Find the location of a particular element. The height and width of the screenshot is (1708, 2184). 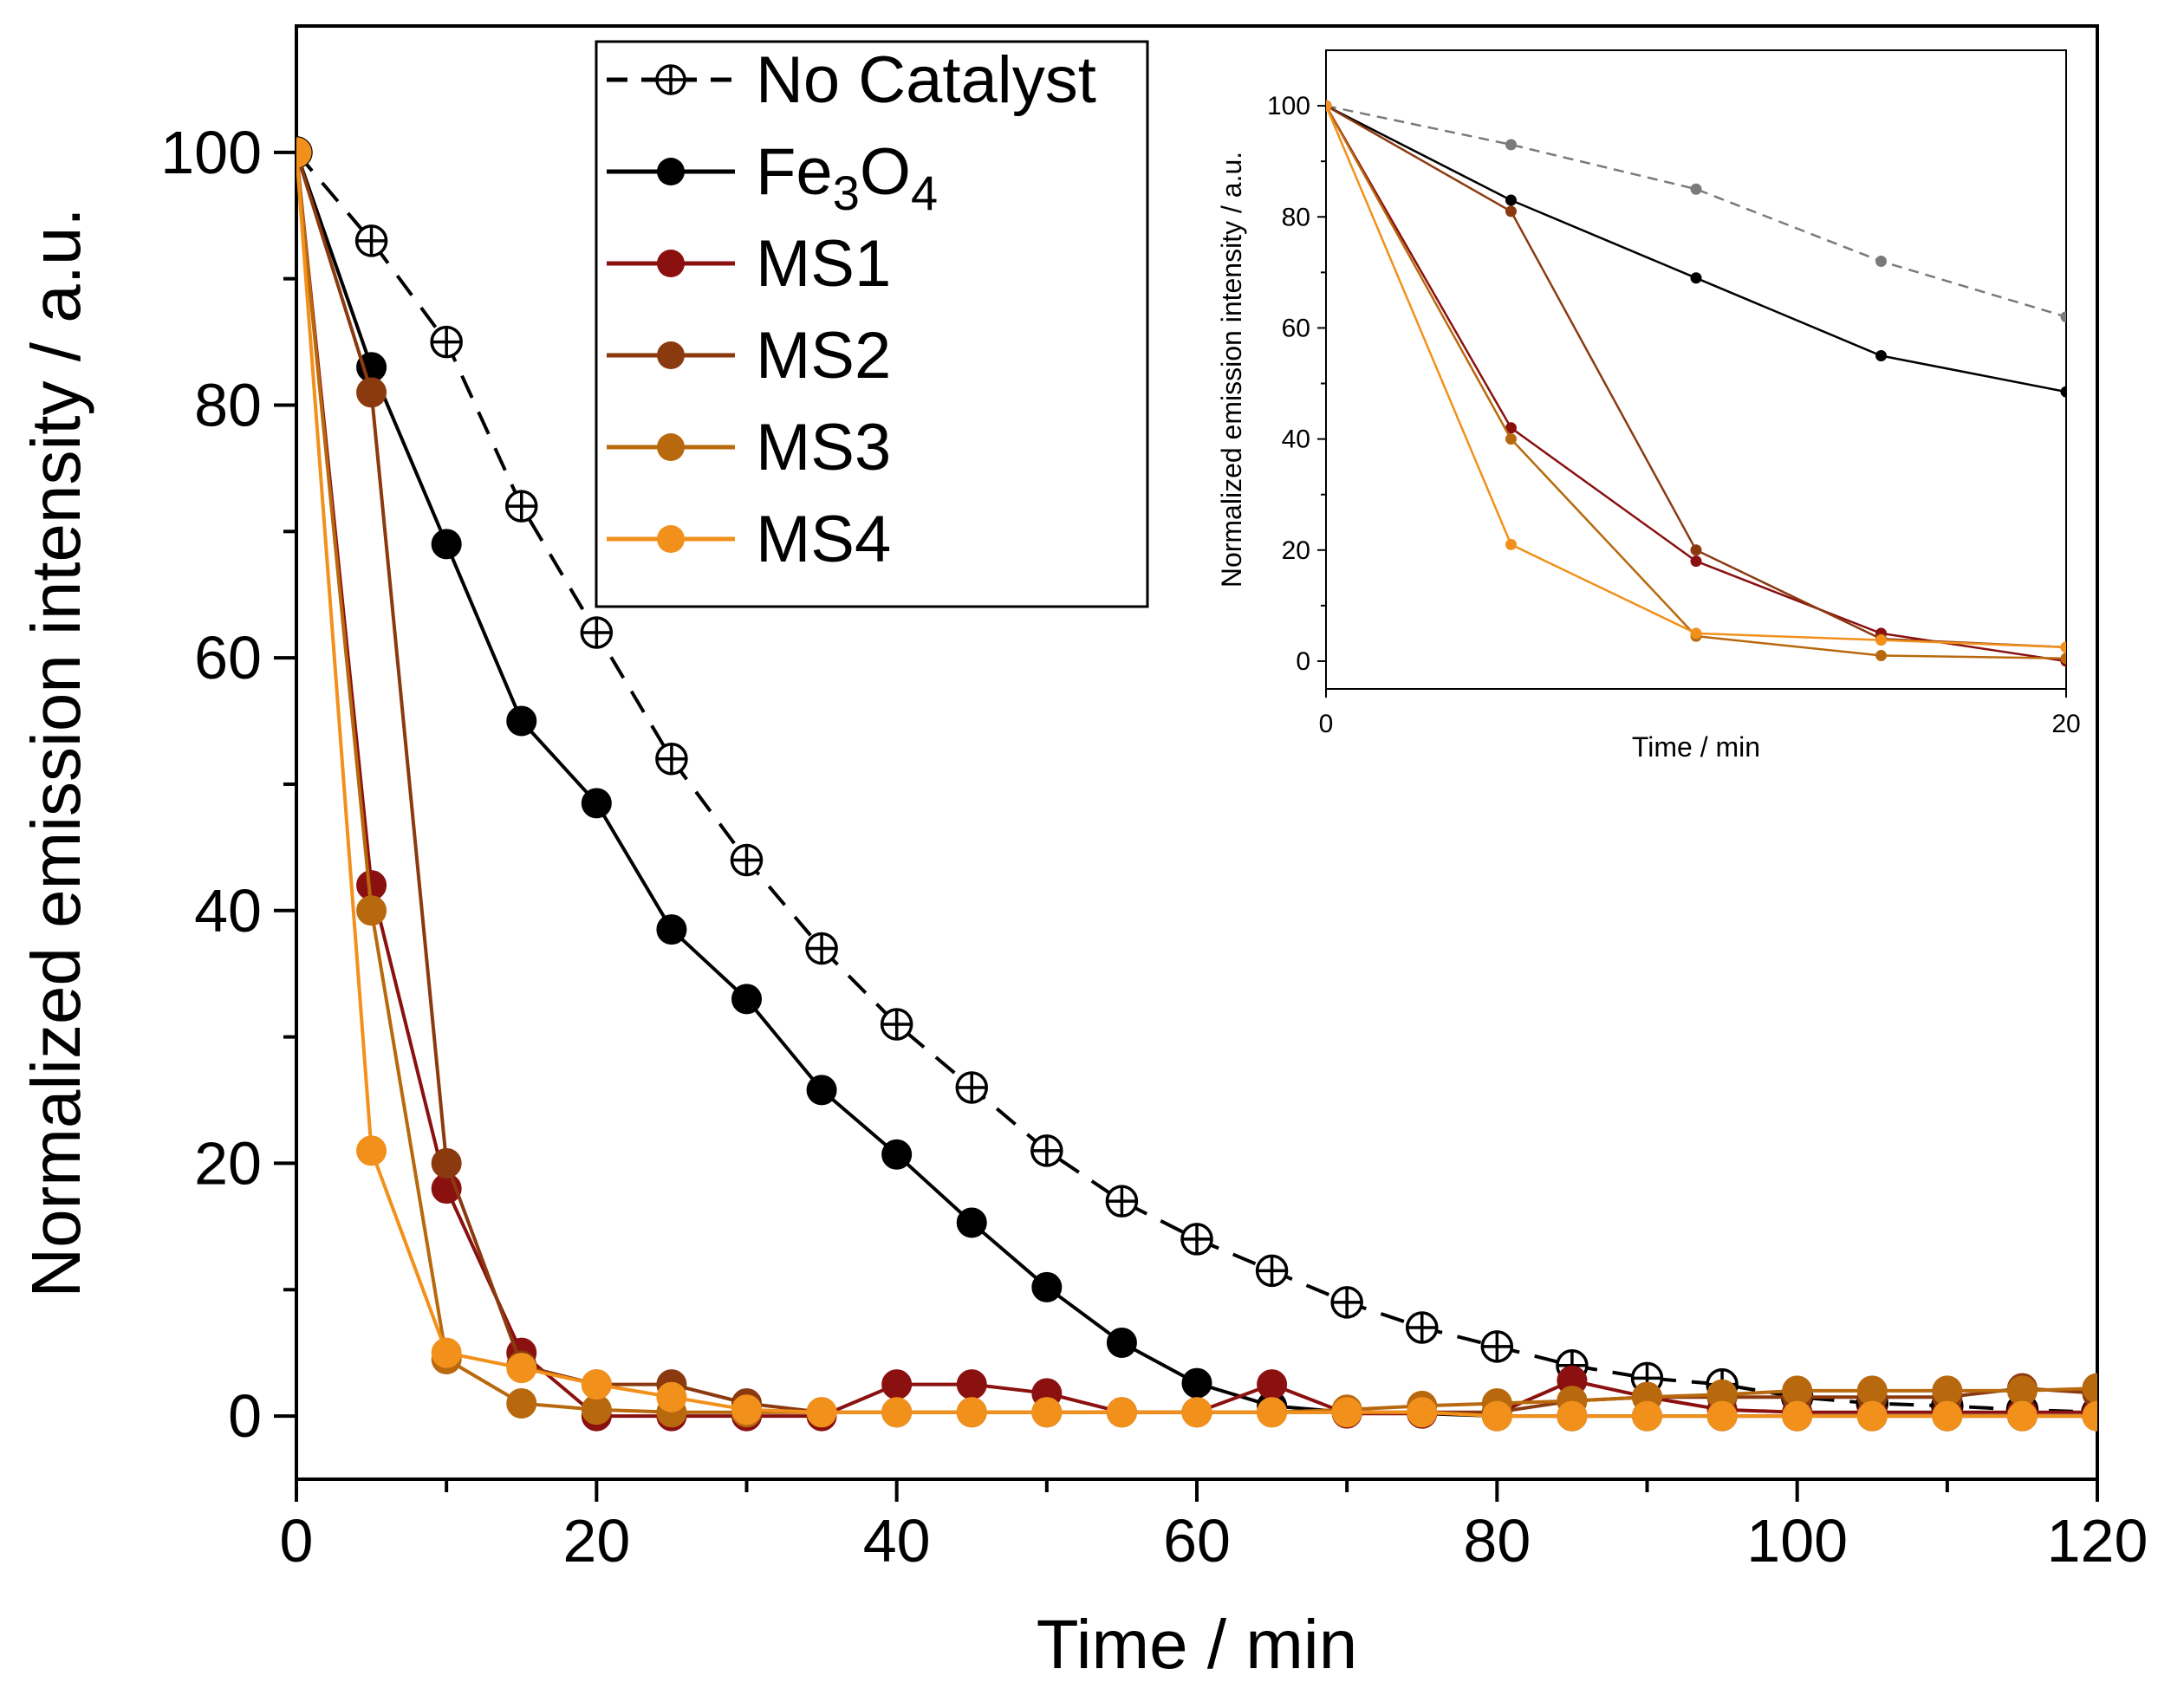

x-axis-title: Time / min is located at coordinates (1197, 1644).